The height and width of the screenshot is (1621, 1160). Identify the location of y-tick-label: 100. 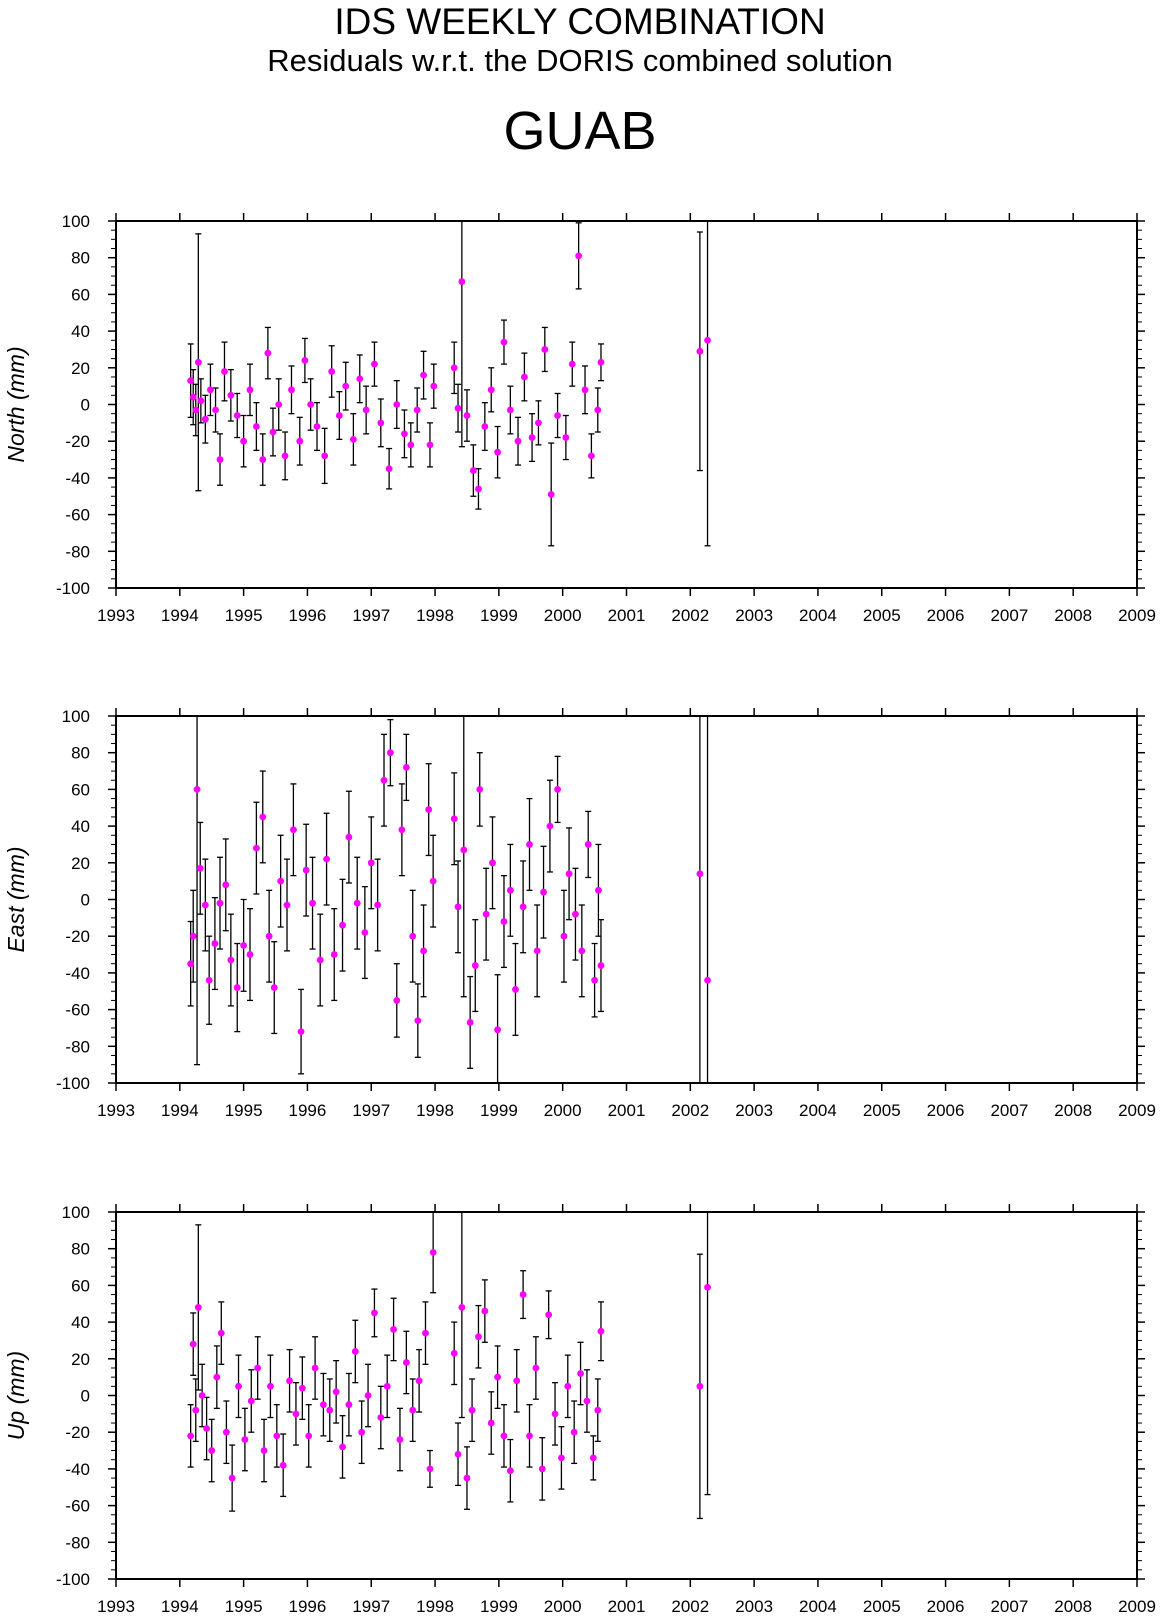
(76, 221).